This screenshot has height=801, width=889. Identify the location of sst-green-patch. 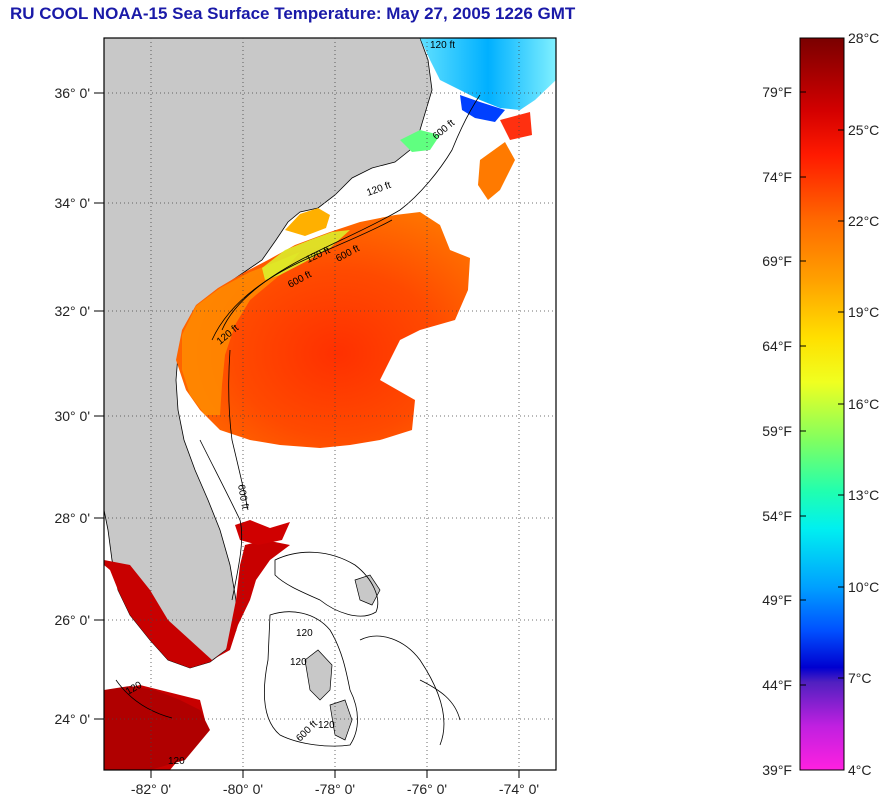
(420, 141).